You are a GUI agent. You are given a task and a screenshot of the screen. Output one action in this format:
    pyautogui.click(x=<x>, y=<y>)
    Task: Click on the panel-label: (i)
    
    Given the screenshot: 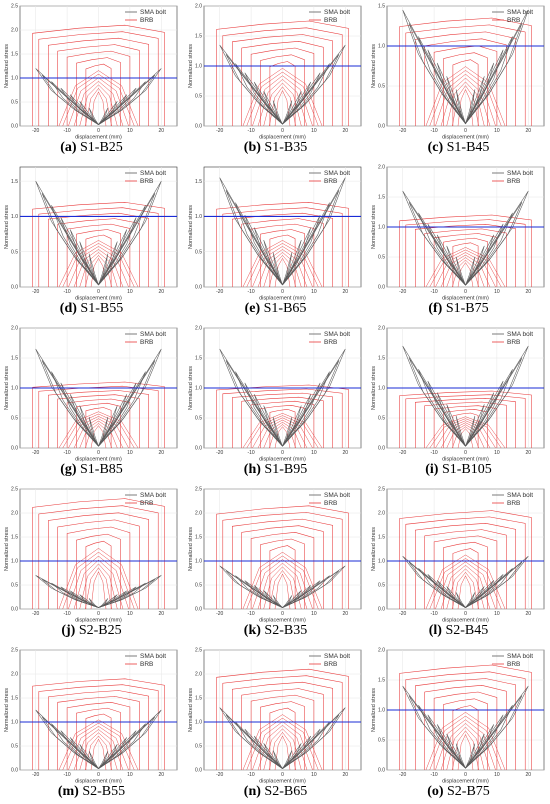 What is the action you would take?
    pyautogui.click(x=432, y=469)
    